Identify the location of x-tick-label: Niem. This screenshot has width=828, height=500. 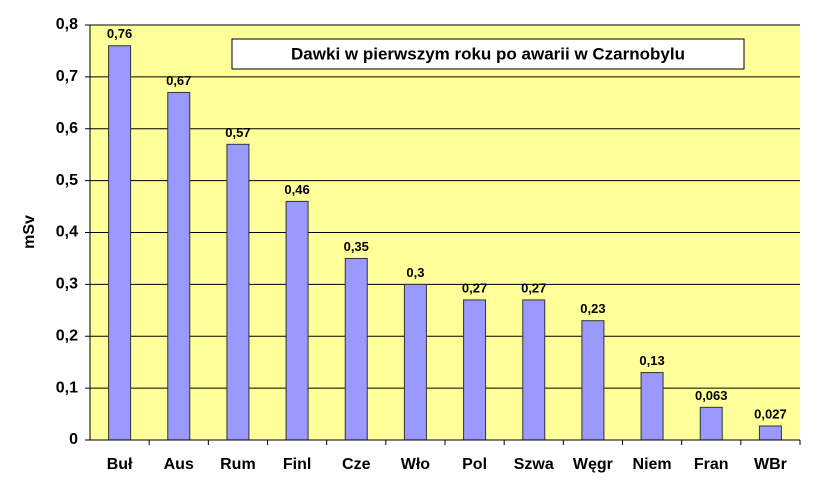
(652, 464).